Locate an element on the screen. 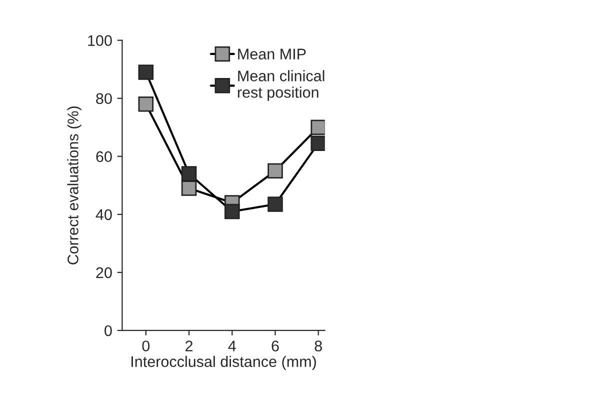  legend-label: Mean clinical rest position is located at coordinates (281, 85).